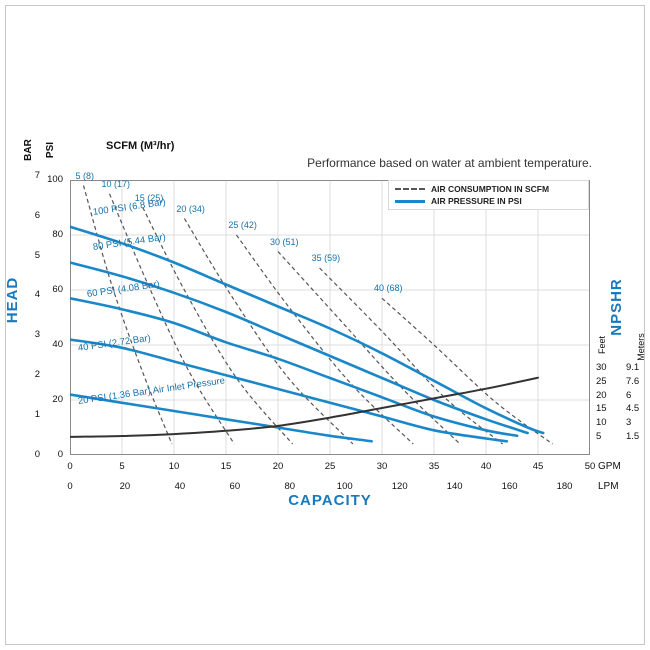 The width and height of the screenshot is (650, 650). Describe the element at coordinates (37, 415) in the screenshot. I see `bar-tick: 1` at that location.